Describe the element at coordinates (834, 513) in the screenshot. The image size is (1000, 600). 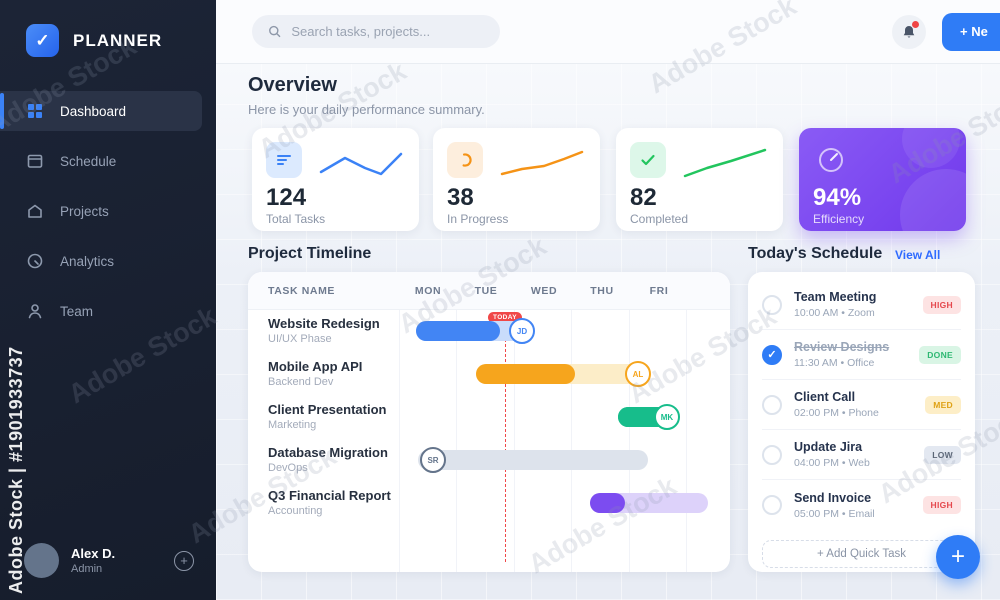
I see `task-meta: 05:00 PM • Email` at that location.